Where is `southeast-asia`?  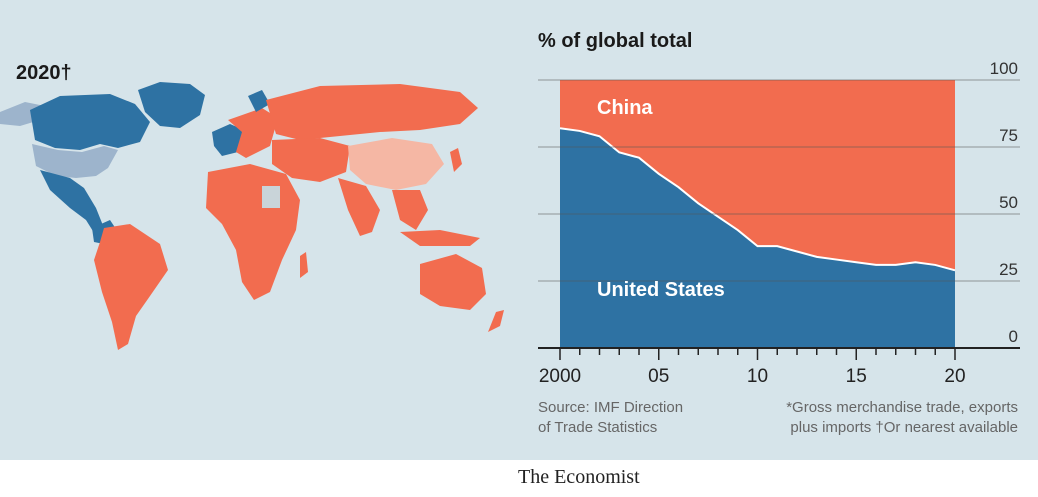 southeast-asia is located at coordinates (410, 210).